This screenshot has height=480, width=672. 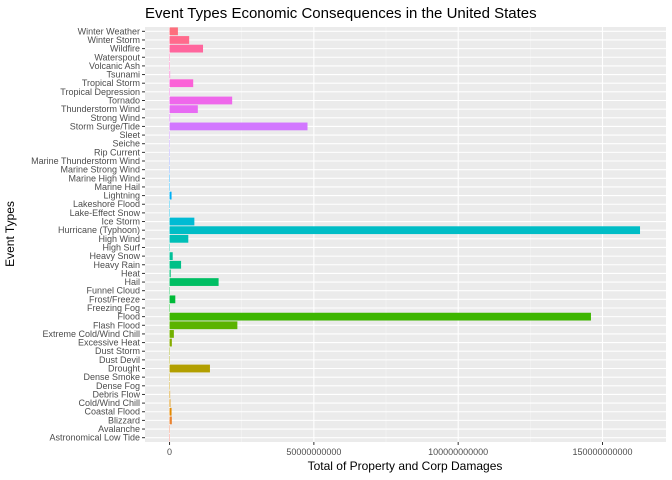 What do you see at coordinates (313, 452) in the screenshot?
I see `x-tick-label: 50000000000` at bounding box center [313, 452].